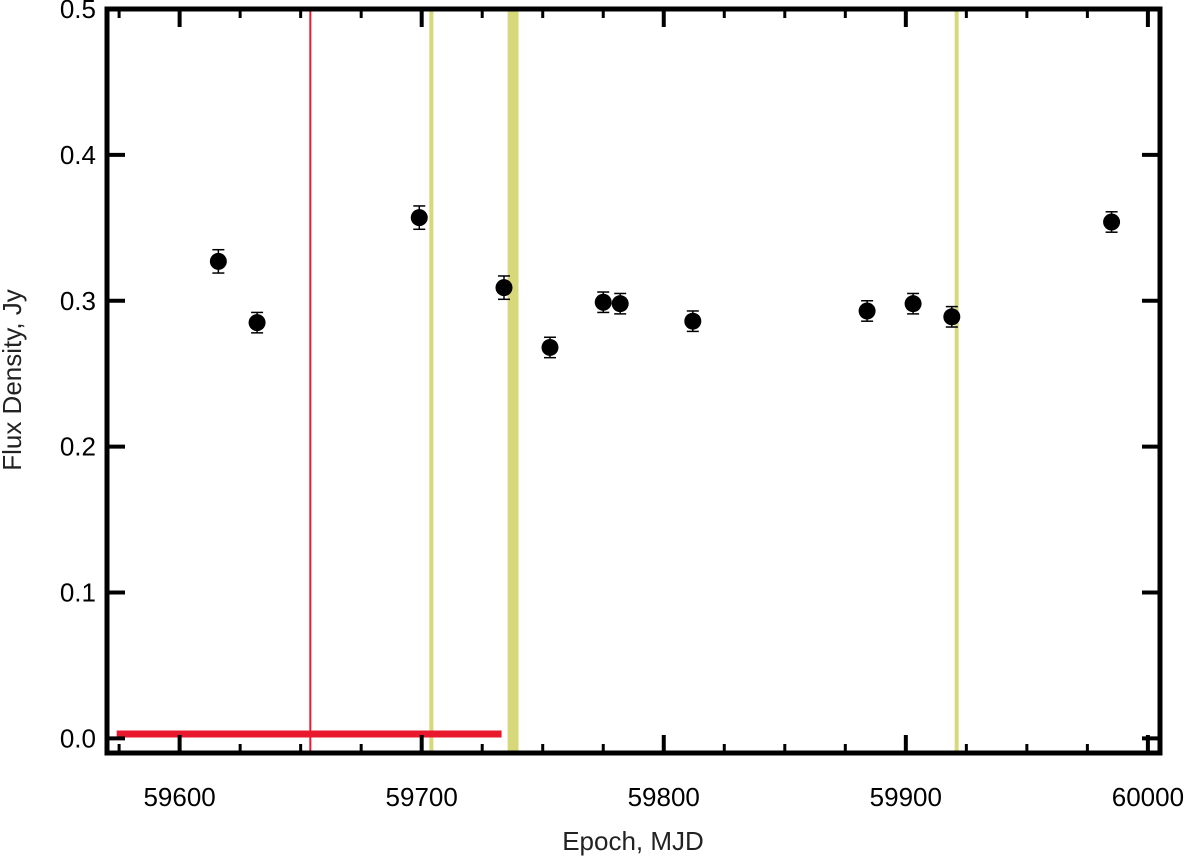  I want to click on y-tick-label-5: 0.5, so click(78, 12).